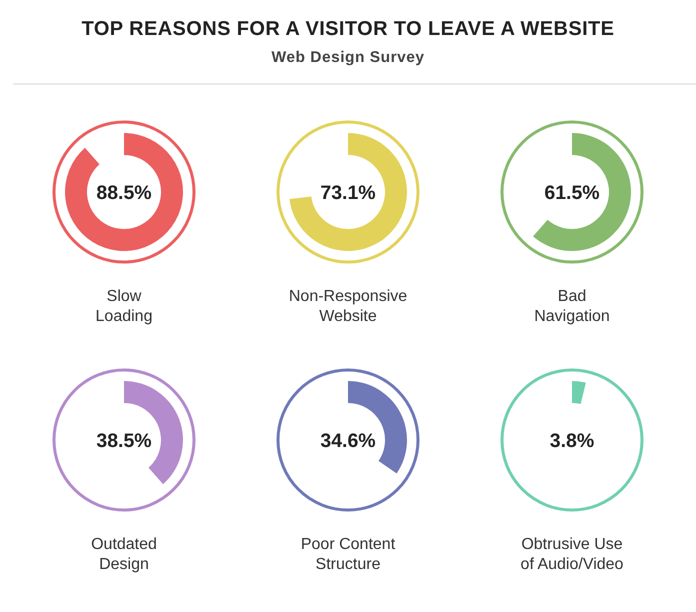  I want to click on text: Obtrusive Use of Audio/Video, so click(572, 554).